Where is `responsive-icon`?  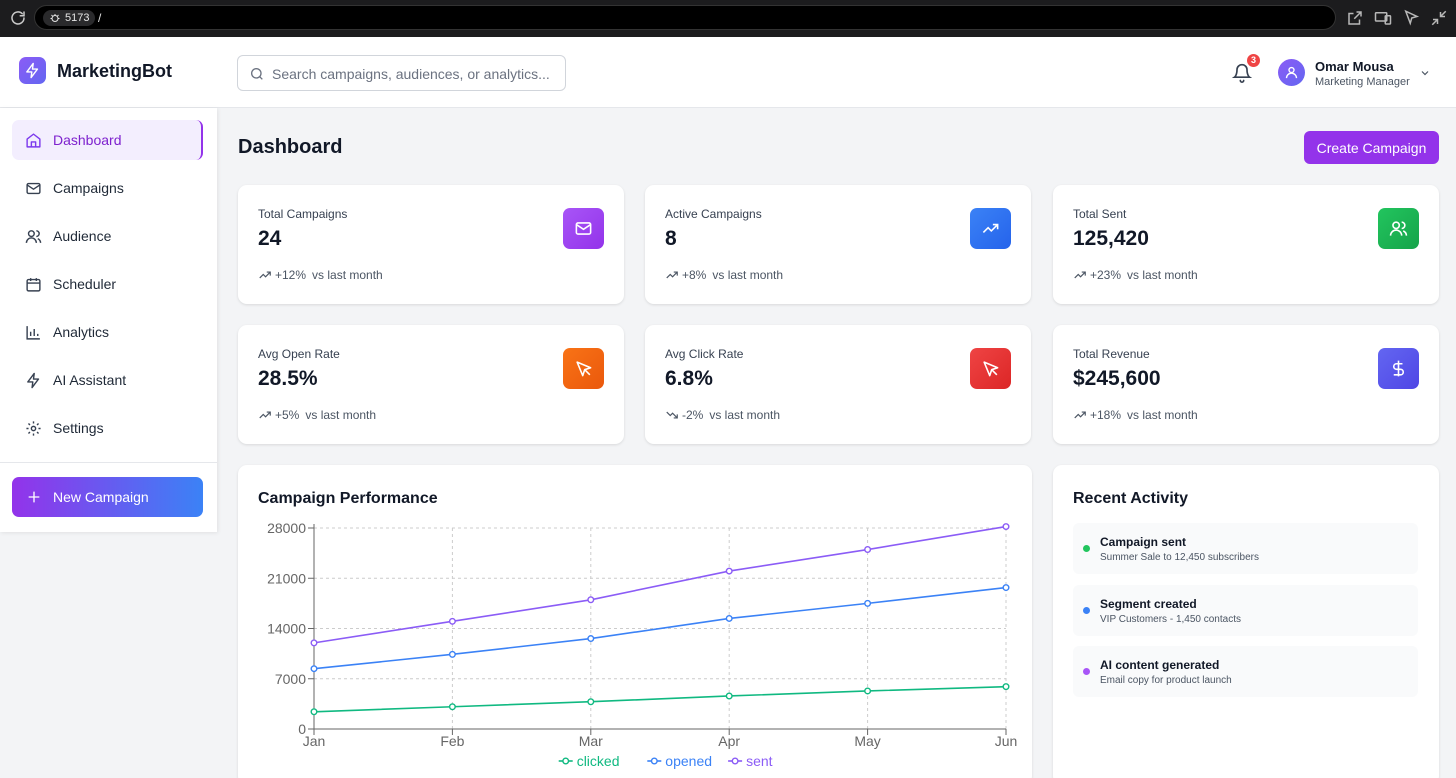 responsive-icon is located at coordinates (1383, 18).